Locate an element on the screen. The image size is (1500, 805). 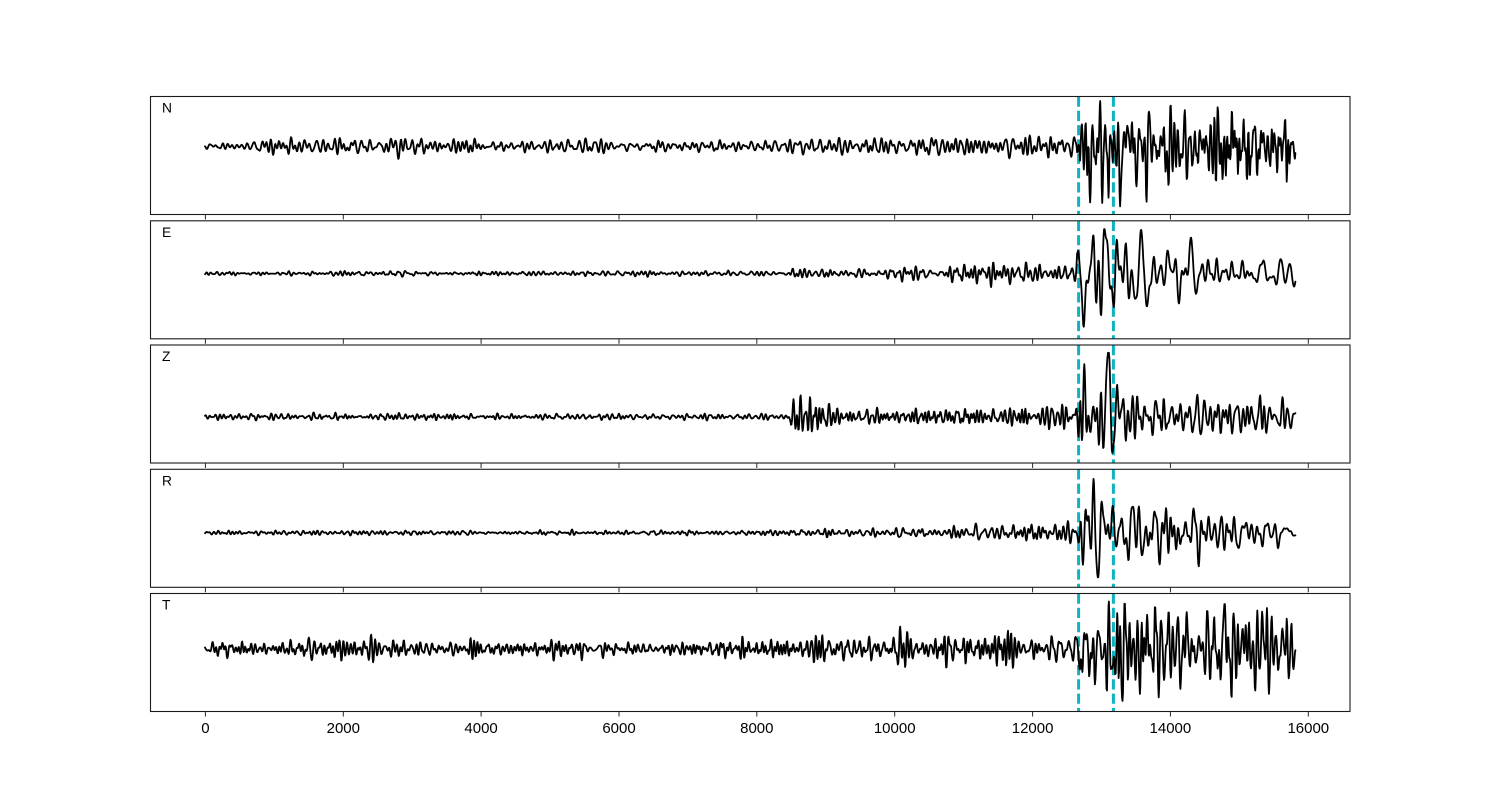
svg-text: 12000 is located at coordinates (1033, 728).